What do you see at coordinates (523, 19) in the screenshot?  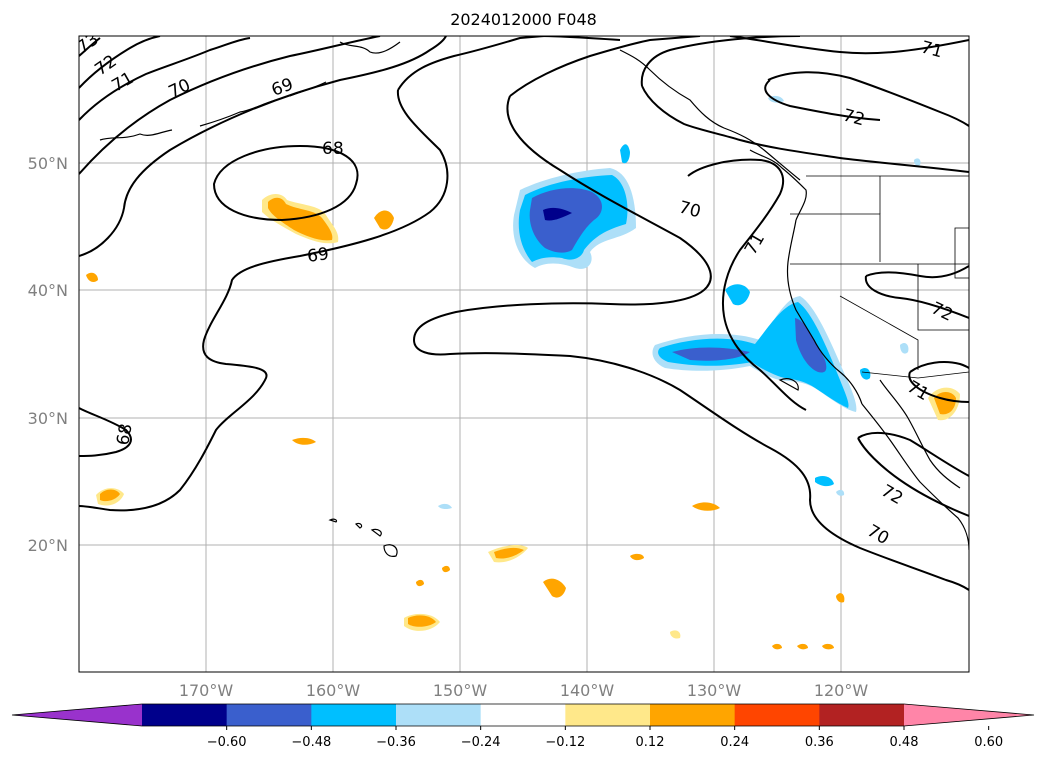 I see `map-title: 2024012000 F048` at bounding box center [523, 19].